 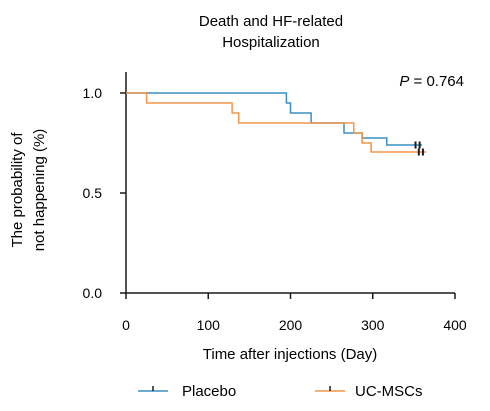 I want to click on legend-label-placebo: Placebo, so click(x=209, y=391).